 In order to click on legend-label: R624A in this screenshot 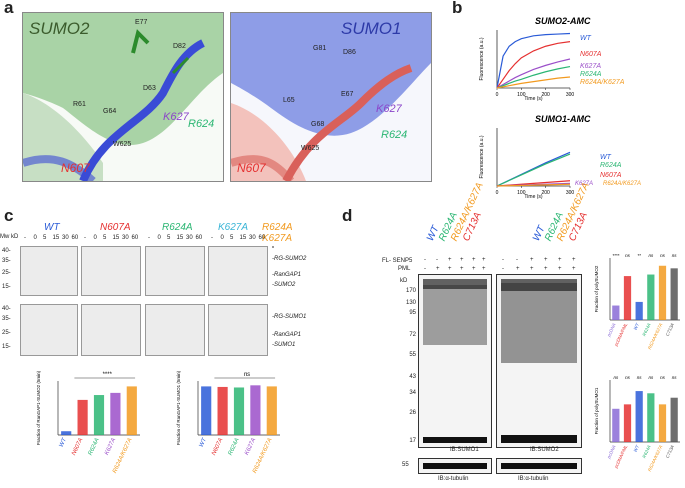, I will do `click(591, 74)`.